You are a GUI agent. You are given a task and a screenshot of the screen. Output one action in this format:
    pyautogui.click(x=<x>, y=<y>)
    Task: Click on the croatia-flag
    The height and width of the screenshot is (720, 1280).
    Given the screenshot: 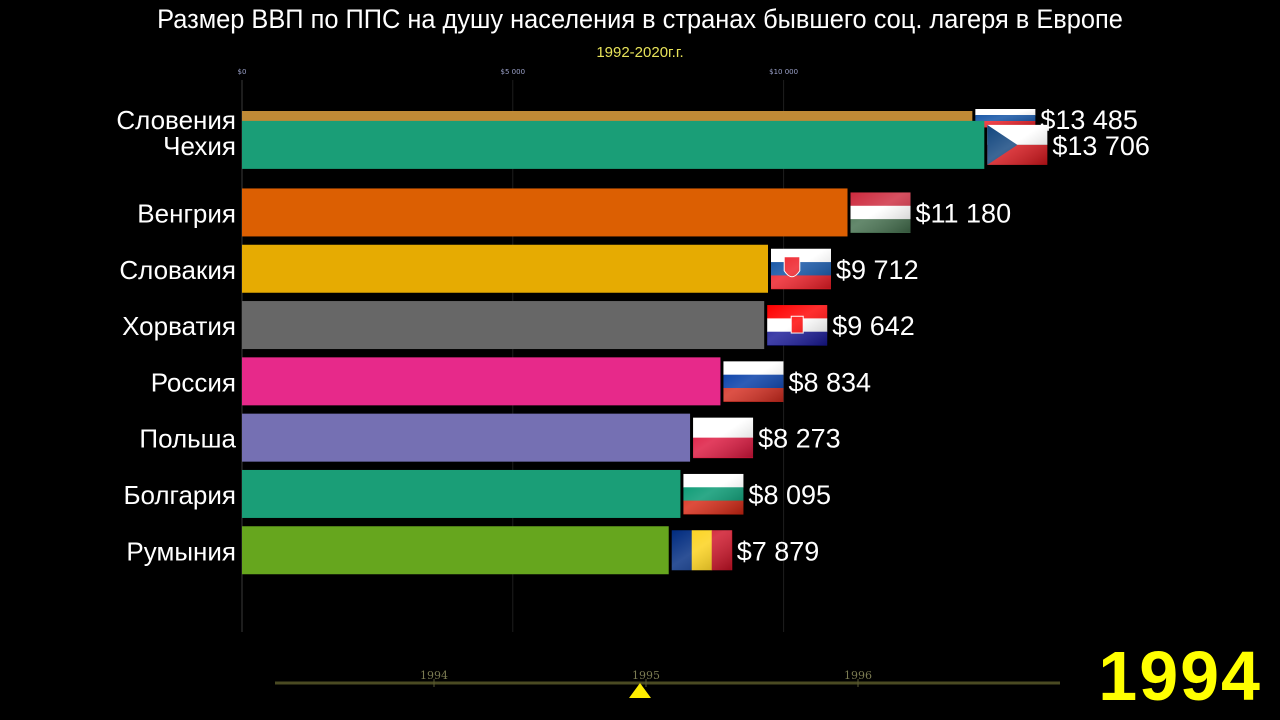 What is the action you would take?
    pyautogui.click(x=797, y=325)
    